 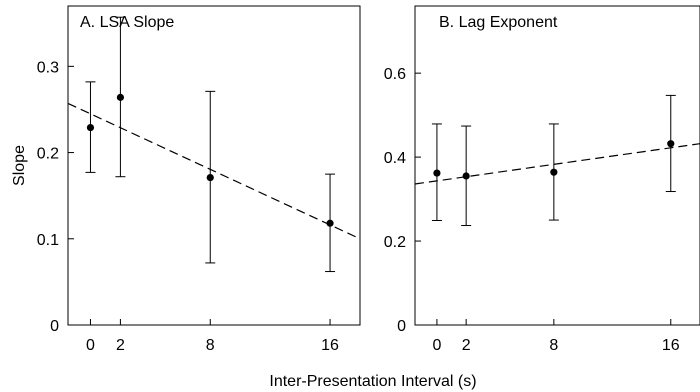 What do you see at coordinates (90, 345) in the screenshot?
I see `a-x-tick-label: 0` at bounding box center [90, 345].